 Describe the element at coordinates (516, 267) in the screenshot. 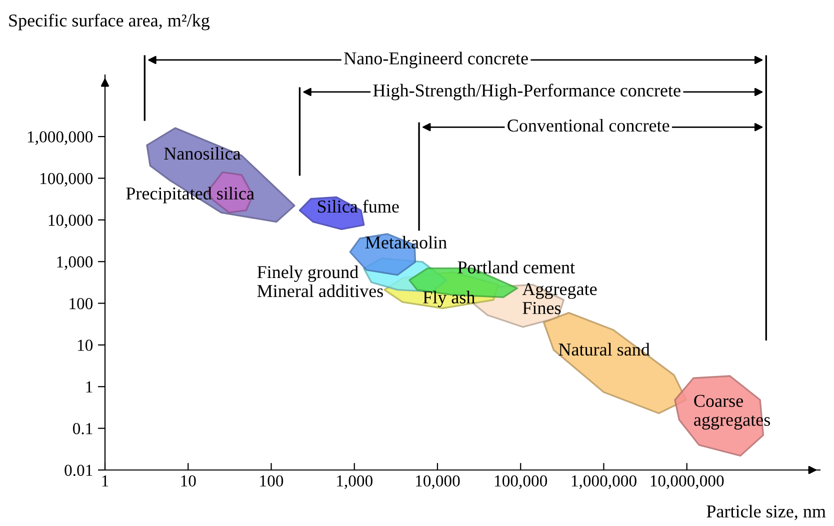

I see `annotation: Portland cement` at that location.